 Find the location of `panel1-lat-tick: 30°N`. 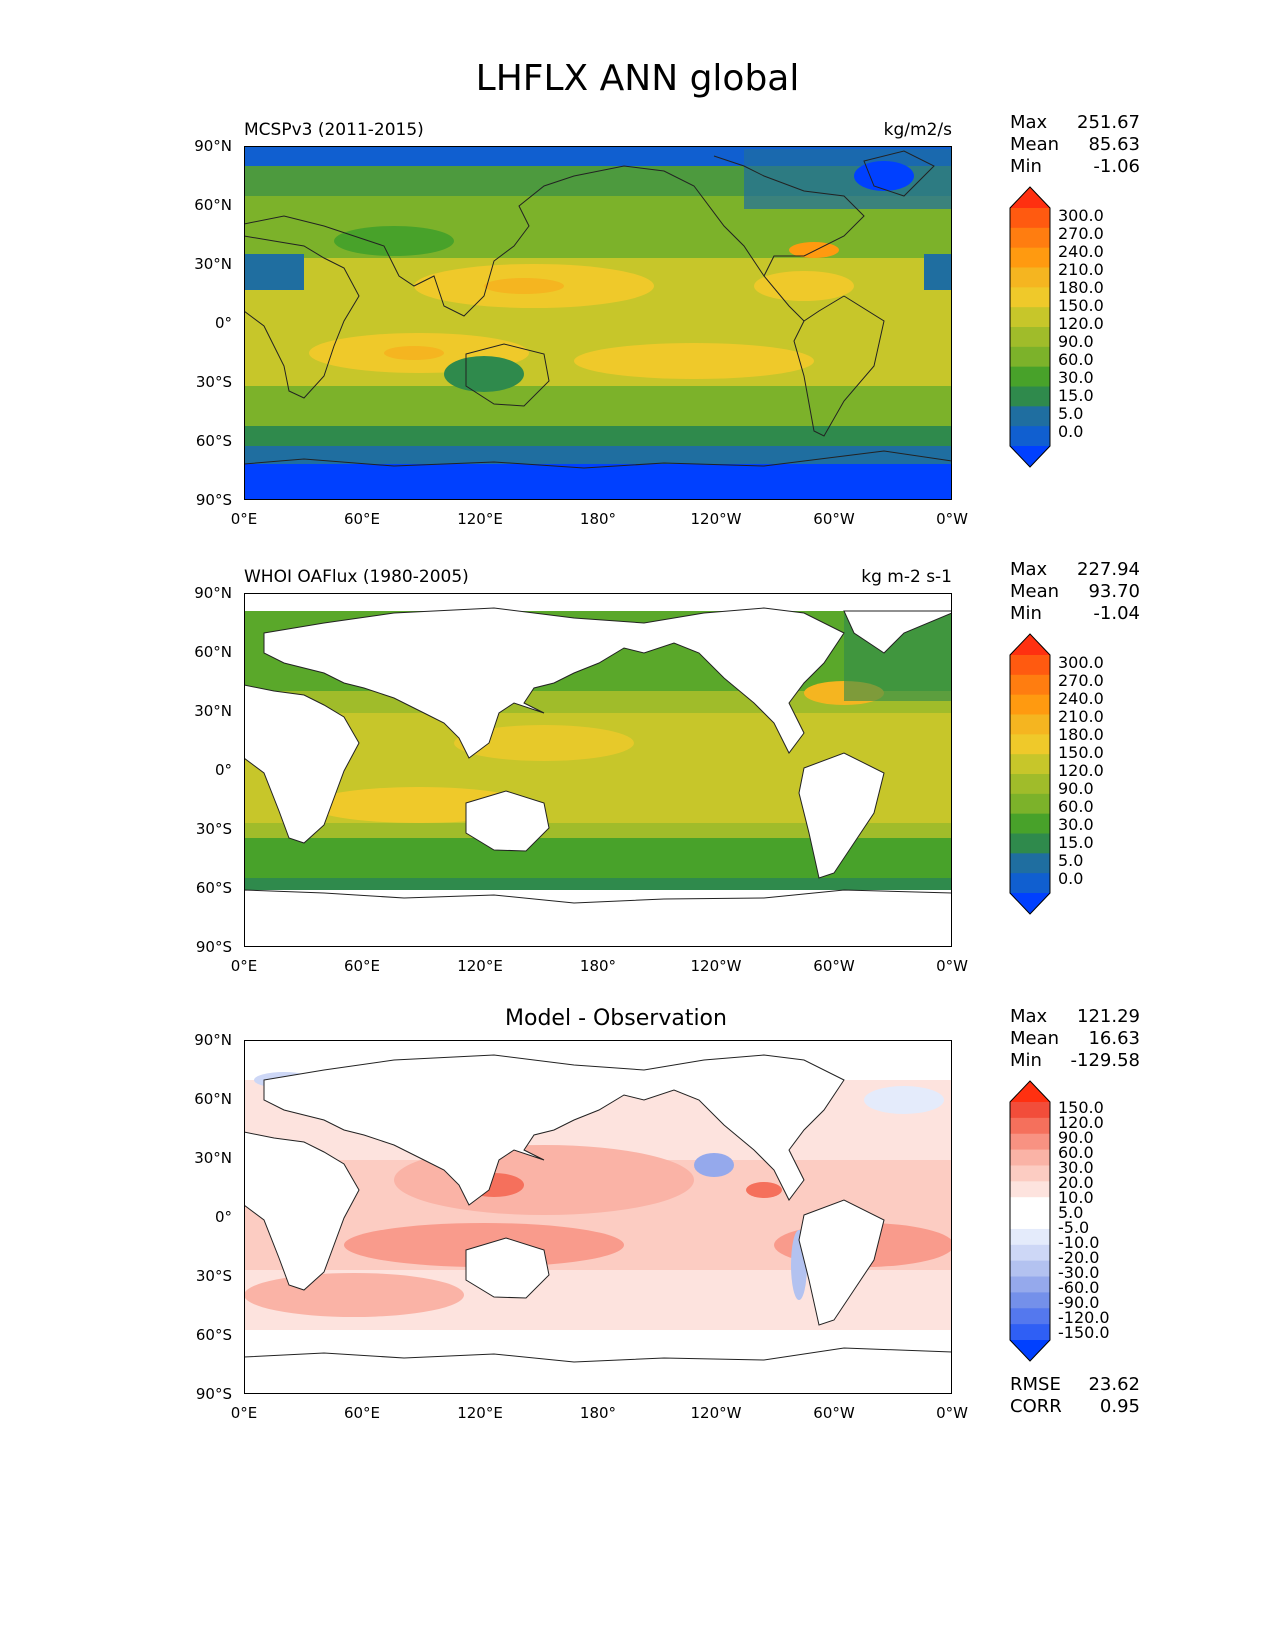

panel1-lat-tick: 30°N is located at coordinates (213, 264).